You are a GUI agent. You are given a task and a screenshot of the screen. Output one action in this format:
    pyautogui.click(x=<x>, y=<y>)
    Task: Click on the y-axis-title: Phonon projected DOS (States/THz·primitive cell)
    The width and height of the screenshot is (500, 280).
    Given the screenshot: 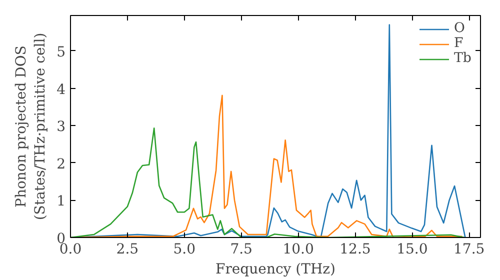 What is the action you would take?
    pyautogui.click(x=31, y=126)
    